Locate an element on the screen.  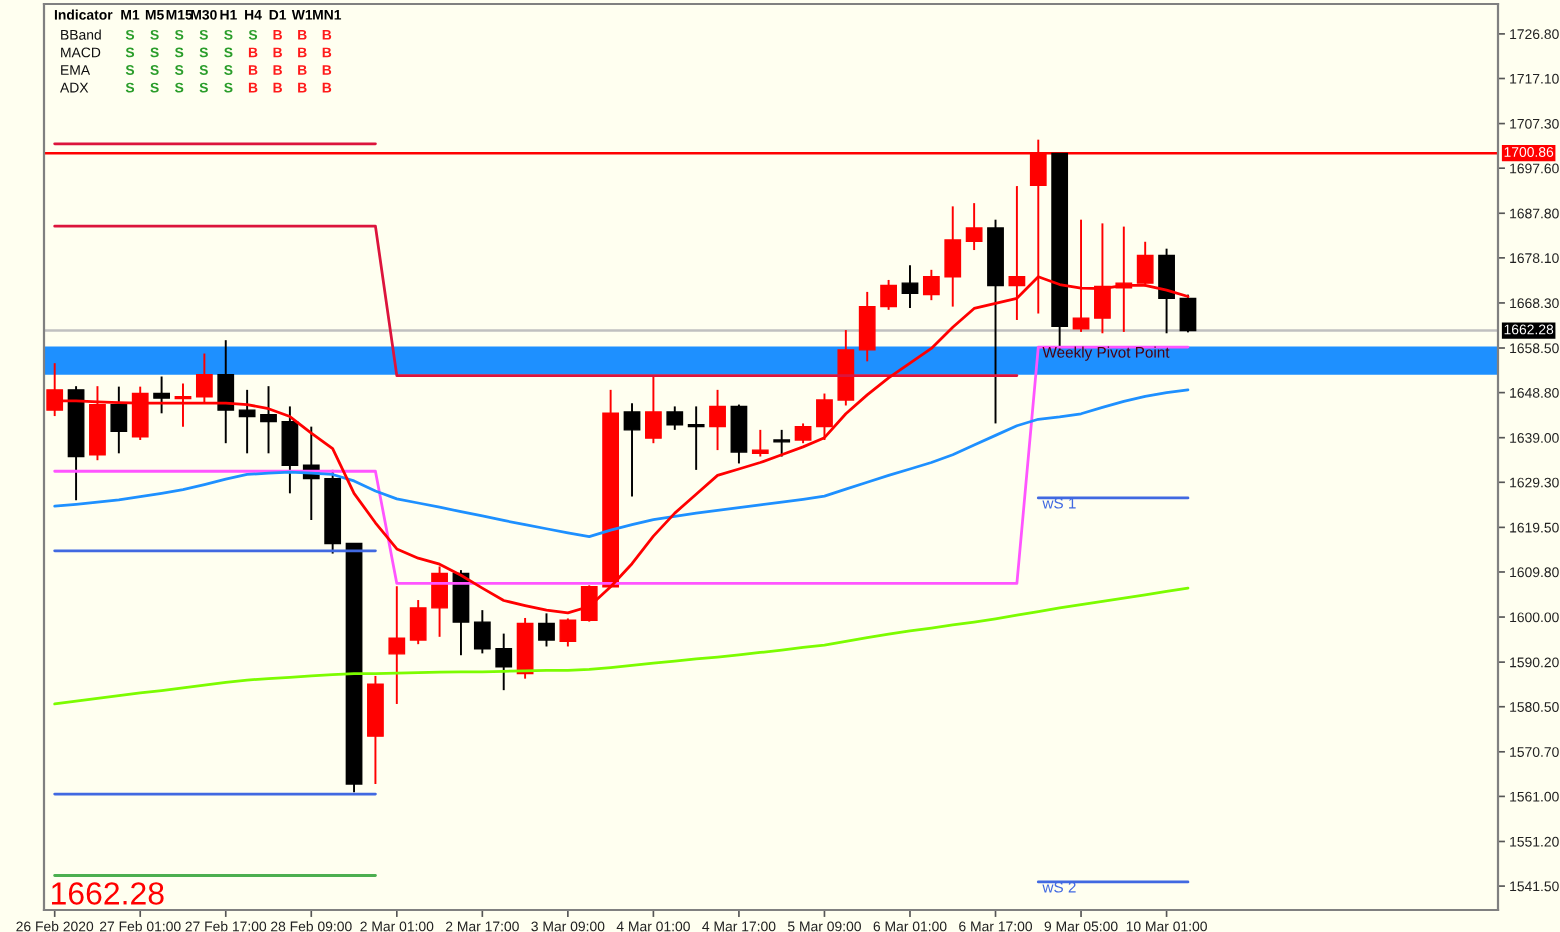
annotation: 1662.28 is located at coordinates (107, 893).